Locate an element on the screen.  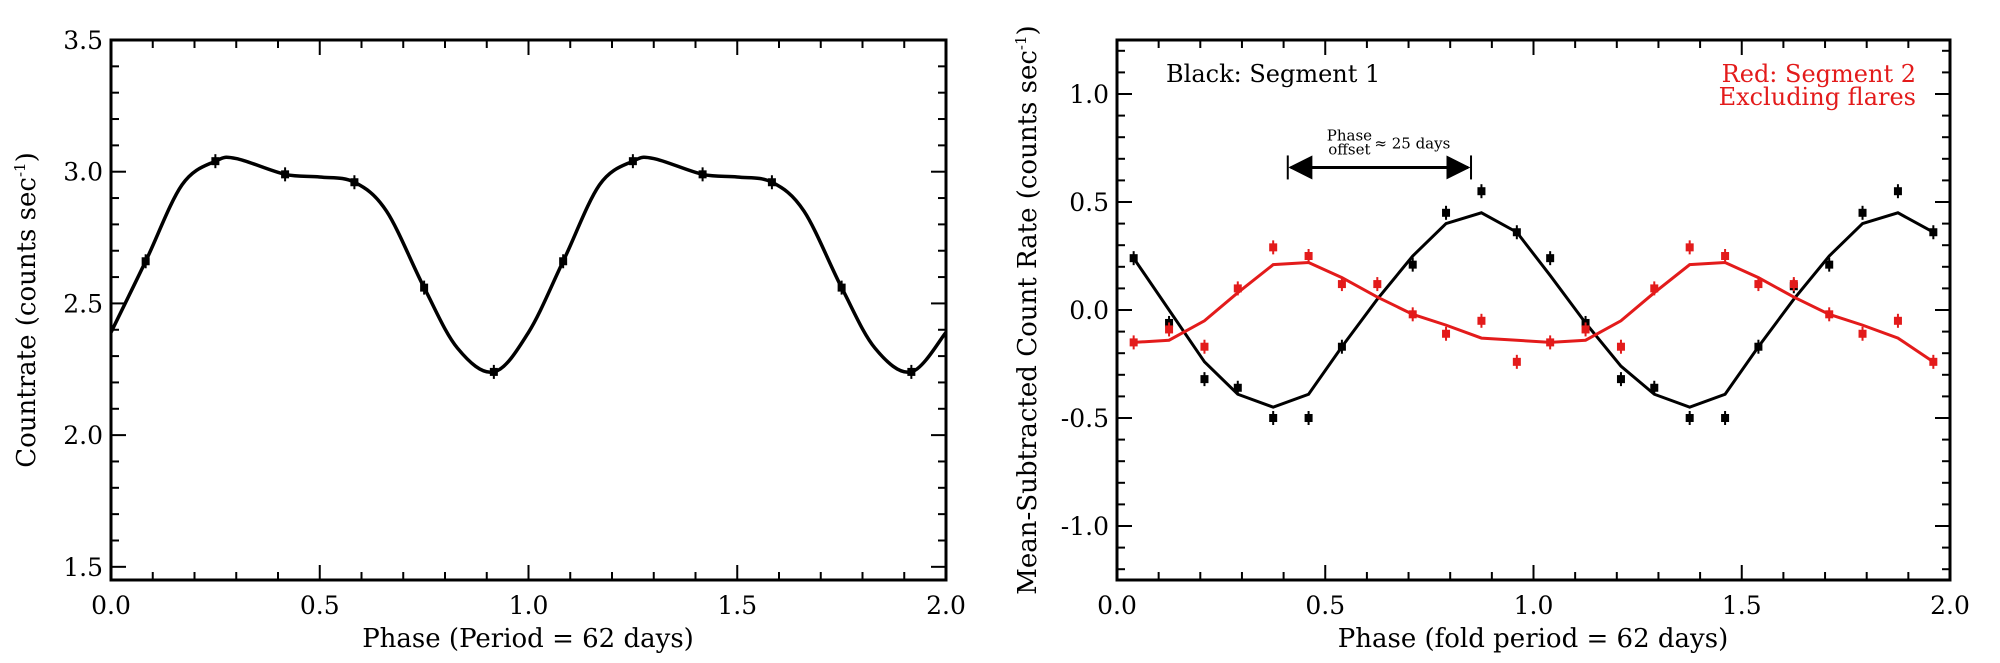
right-y-tick-labels: -1.0 -0.5 0.0 0.5 1.0 is located at coordinates (1085, 310).